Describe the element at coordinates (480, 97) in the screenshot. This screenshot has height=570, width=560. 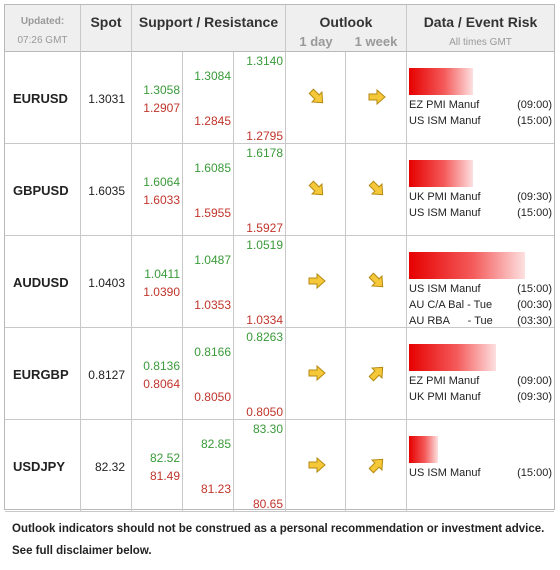
I see `events-cell: EZ PMI Manuf (09:00) US ISM Manuf (15:00)` at that location.